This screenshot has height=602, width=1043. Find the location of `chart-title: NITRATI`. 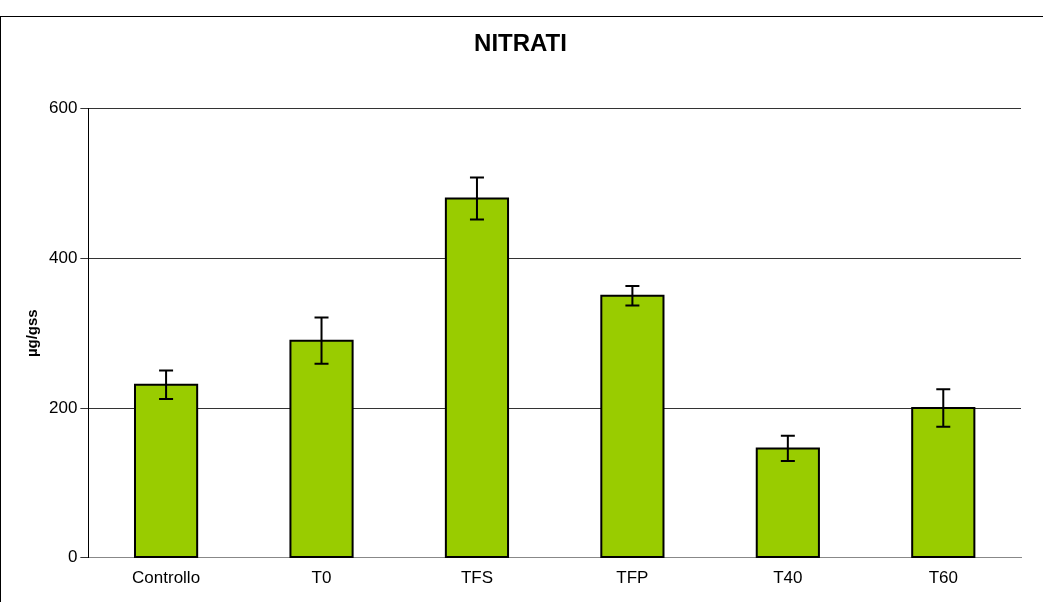

chart-title: NITRATI is located at coordinates (520, 43).